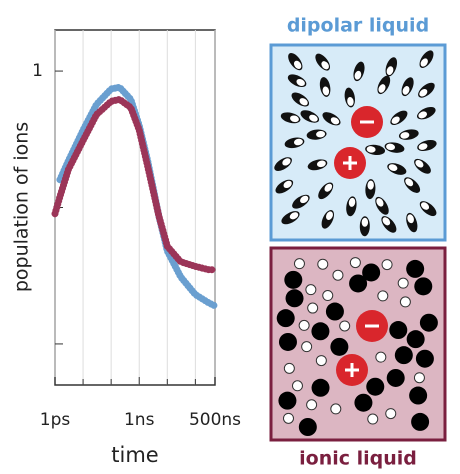 The image size is (460, 474). I want to click on y-axis-label: population of ions, so click(22, 207).